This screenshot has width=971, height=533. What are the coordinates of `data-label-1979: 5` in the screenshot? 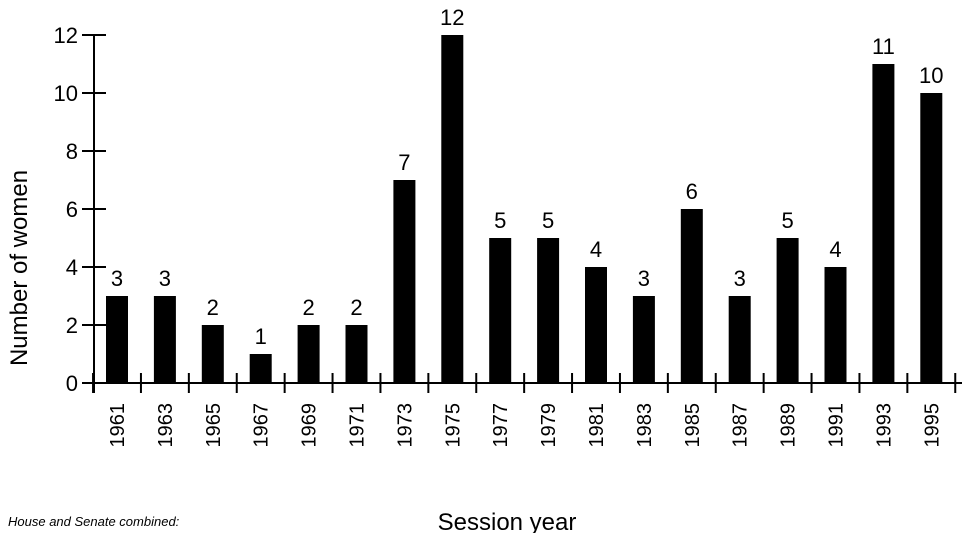 It's located at (548, 220).